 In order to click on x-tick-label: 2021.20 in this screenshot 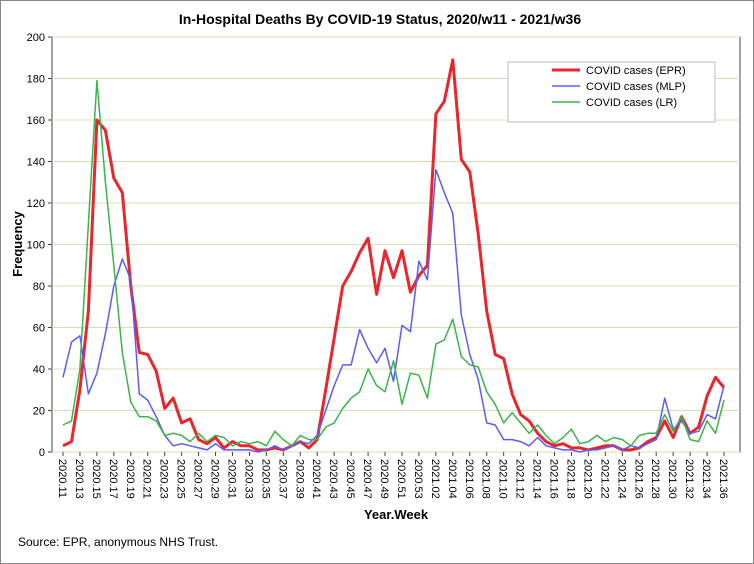, I will do `click(587, 479)`.